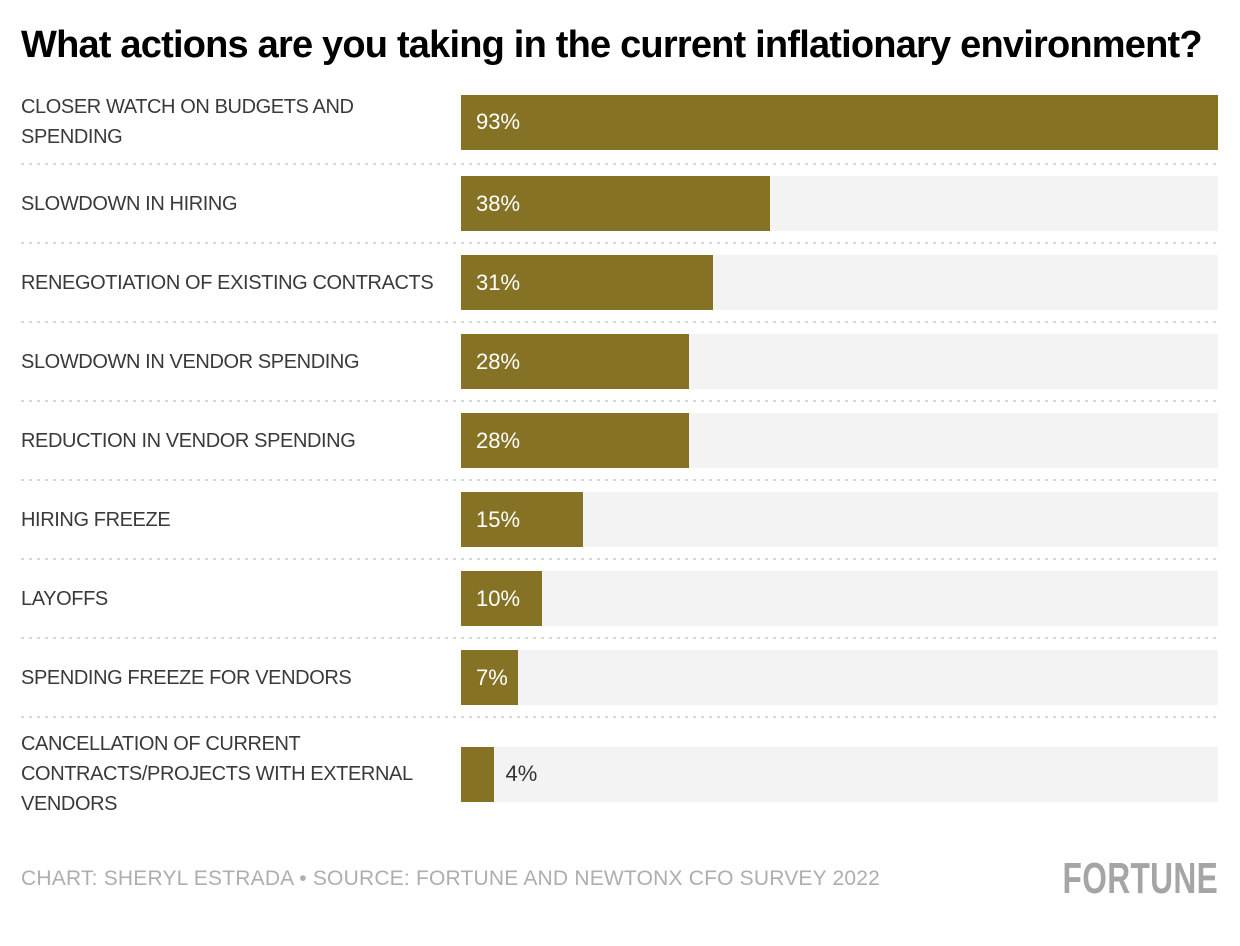 This screenshot has height=946, width=1240. I want to click on bar-fill, so click(477, 774).